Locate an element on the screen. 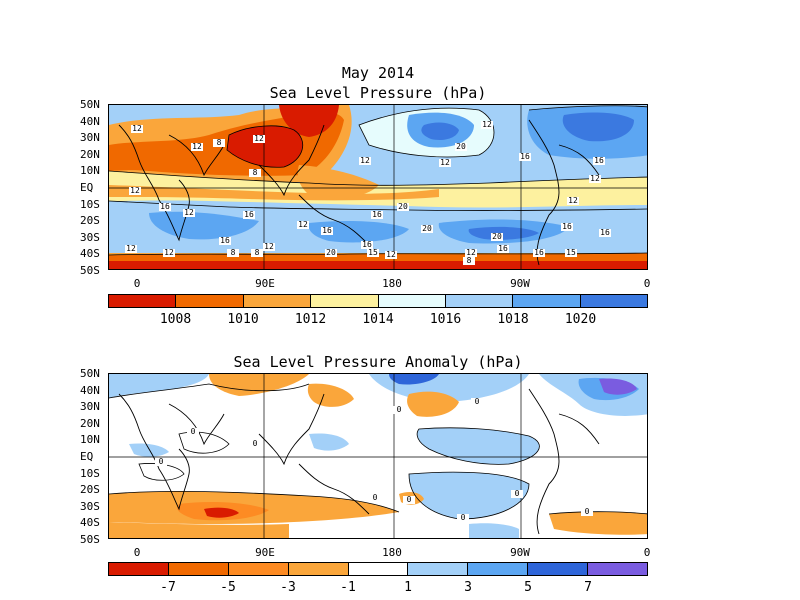 This screenshot has width=800, height=600. colorbar-label: 7 is located at coordinates (588, 587).